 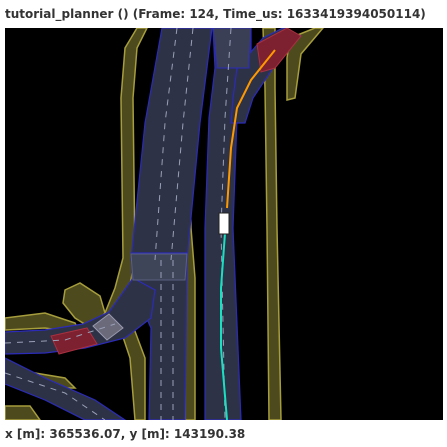 What do you see at coordinates (125, 433) in the screenshot?
I see `cursor-coordinates: x [m]: 365536.07, y [m]: 143190.38` at bounding box center [125, 433].